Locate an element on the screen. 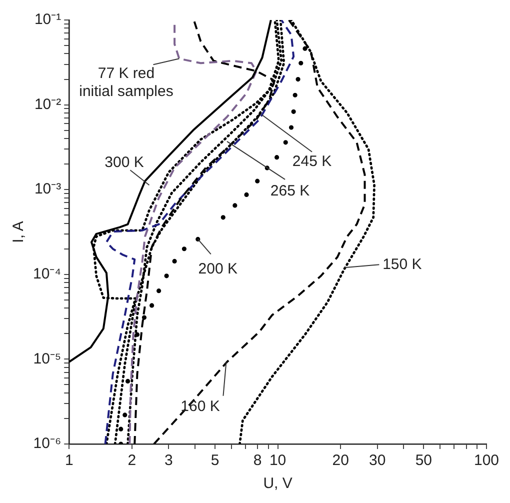 Image resolution: width=510 pixels, height=503 pixels. x-tick-label: 100 is located at coordinates (486, 461).